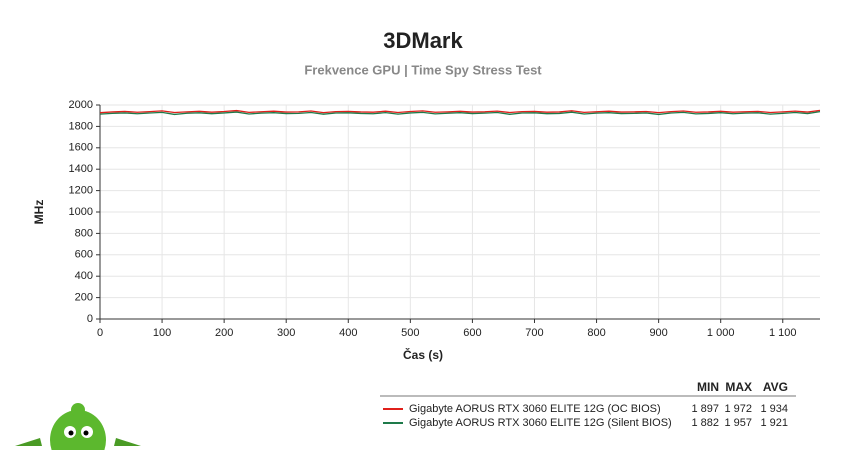  What do you see at coordinates (423, 354) in the screenshot?
I see `x-axis-label: Čas (s)` at bounding box center [423, 354].